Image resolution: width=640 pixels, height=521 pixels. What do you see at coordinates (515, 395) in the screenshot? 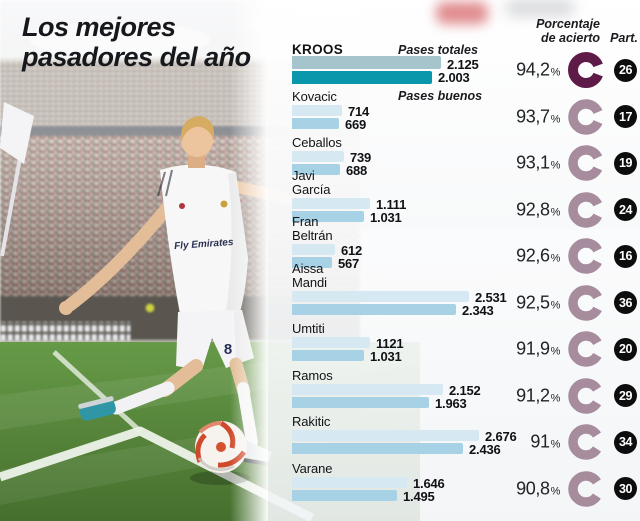
I see `accuracy-value: 91,2%` at bounding box center [515, 395].